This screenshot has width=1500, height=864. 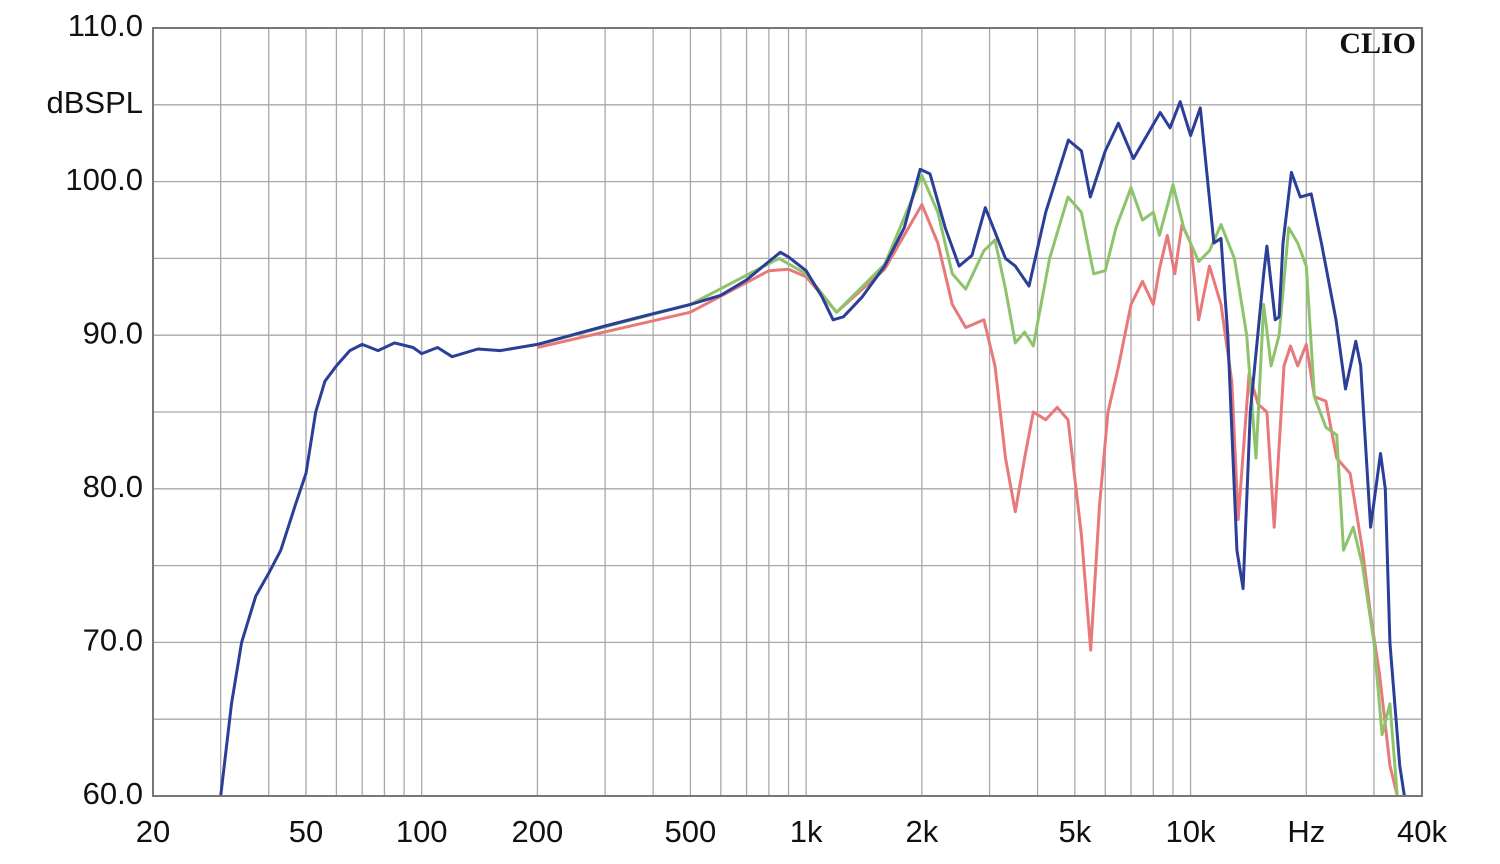 What do you see at coordinates (113, 793) in the screenshot?
I see `y-tick-label: 60.0` at bounding box center [113, 793].